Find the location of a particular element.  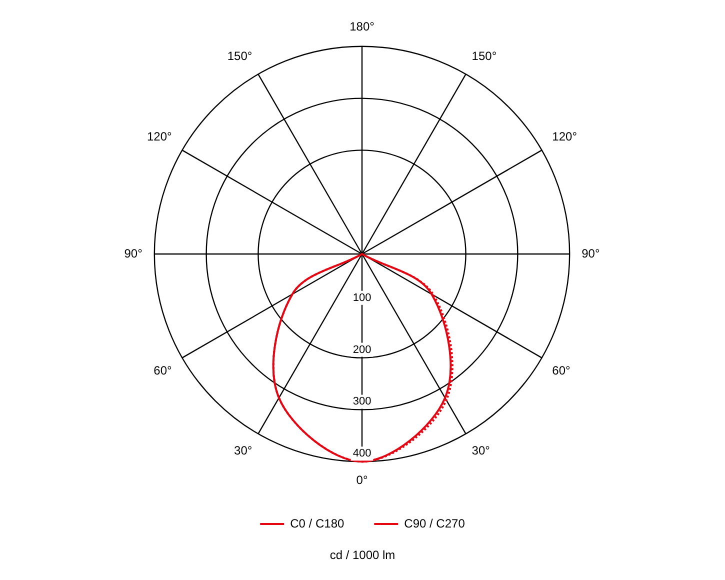

legend-label: C90 / C270 is located at coordinates (435, 523).